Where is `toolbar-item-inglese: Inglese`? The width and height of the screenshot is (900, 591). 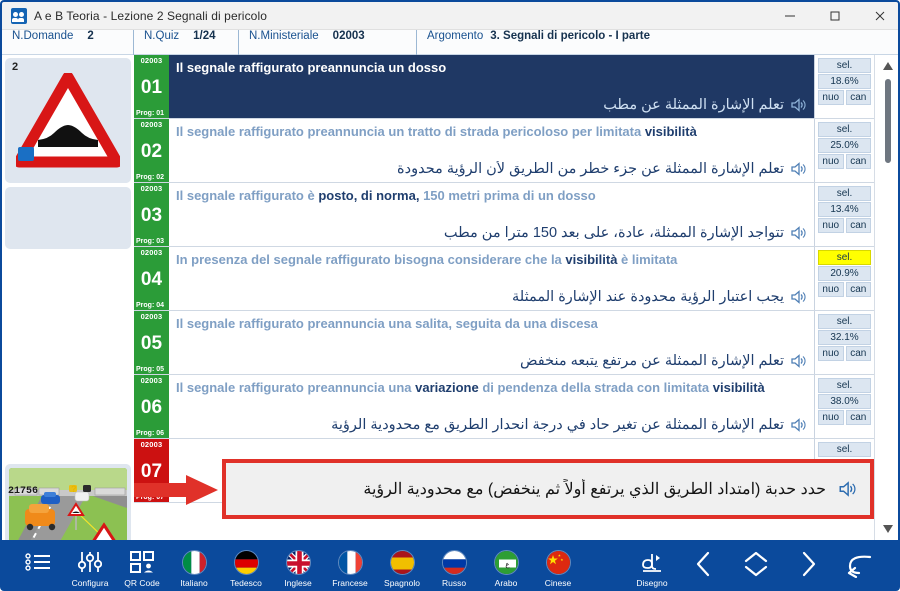 toolbar-item-inglese: Inglese is located at coordinates (298, 566).